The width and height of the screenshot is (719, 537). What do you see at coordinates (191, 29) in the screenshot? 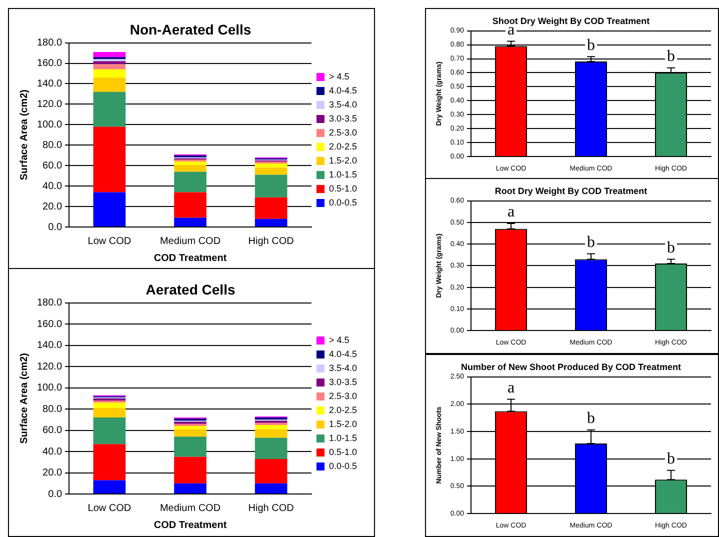
I see `chart-title: Non-Aerated Cells` at bounding box center [191, 29].